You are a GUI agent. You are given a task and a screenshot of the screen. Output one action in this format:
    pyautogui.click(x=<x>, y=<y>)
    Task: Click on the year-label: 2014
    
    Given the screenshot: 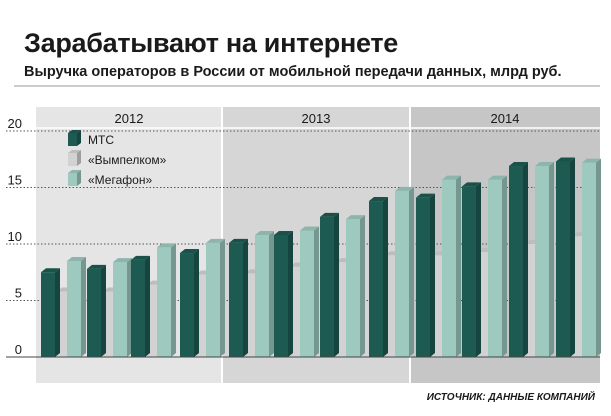 What is the action you would take?
    pyautogui.click(x=505, y=118)
    